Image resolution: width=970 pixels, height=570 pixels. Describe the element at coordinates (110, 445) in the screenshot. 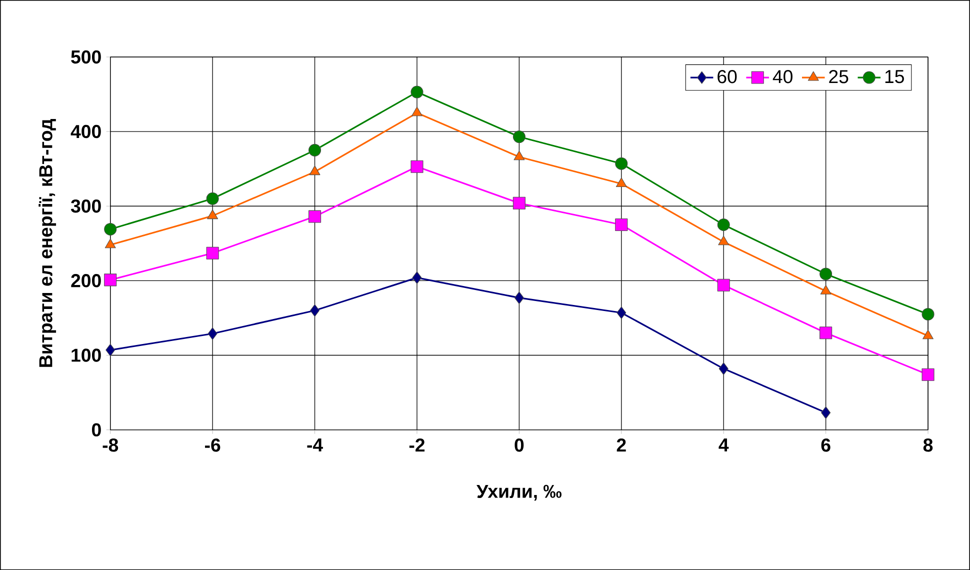

I see `x-tick-label: -8` at that location.